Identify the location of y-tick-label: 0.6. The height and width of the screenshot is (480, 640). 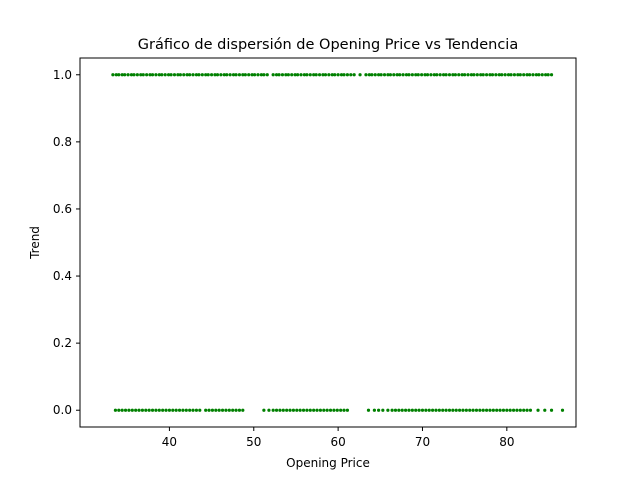
(62, 209).